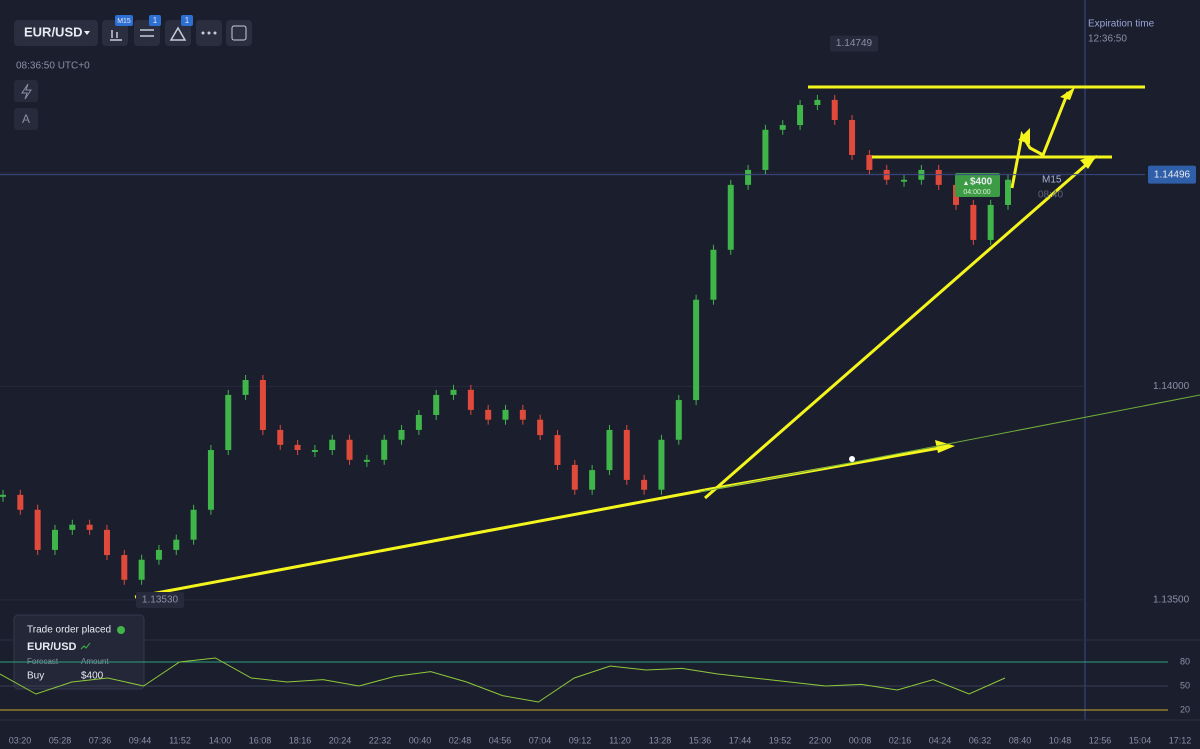 The image size is (1200, 749). Describe the element at coordinates (69, 630) in the screenshot. I see `trade-panel-title: Trade order placed` at that location.